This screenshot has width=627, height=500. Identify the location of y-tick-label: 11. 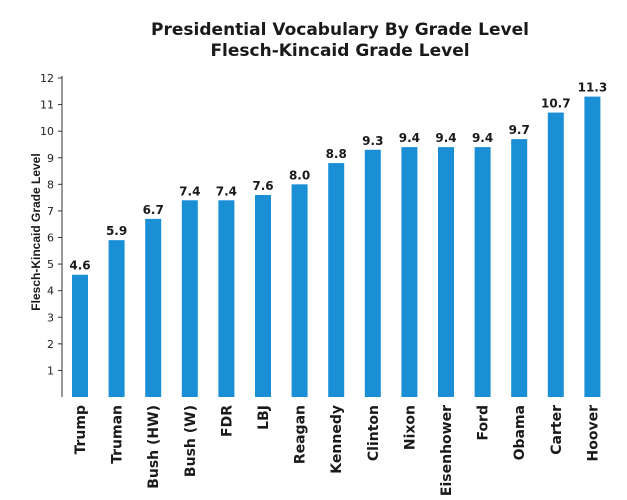
(47, 105).